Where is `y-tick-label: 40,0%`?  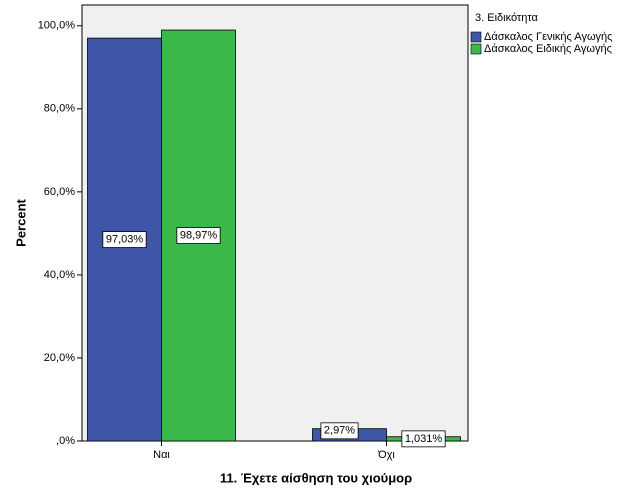 y-tick-label: 40,0% is located at coordinates (59, 275).